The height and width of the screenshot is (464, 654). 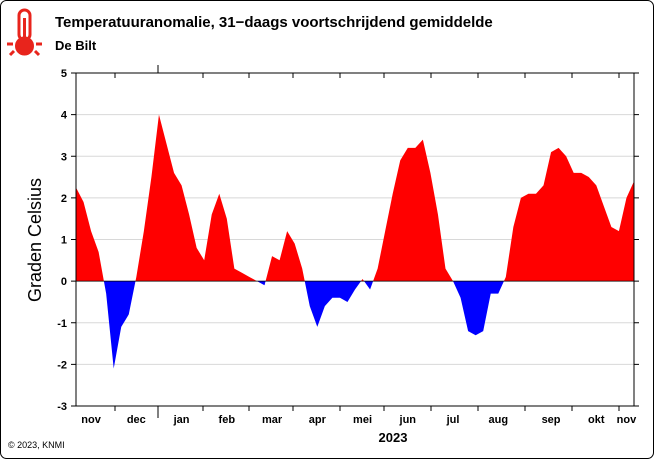 I want to click on x-tick-label: jan, so click(x=181, y=420).